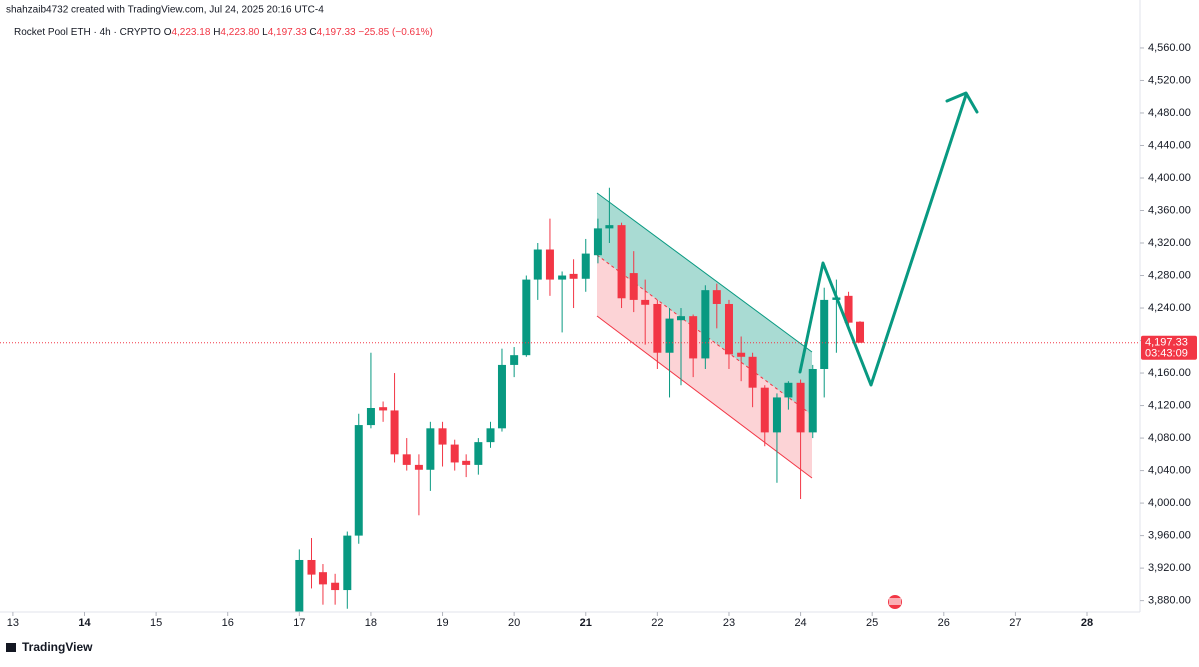 The height and width of the screenshot is (667, 1199). What do you see at coordinates (395, 32) in the screenshot?
I see `legend-change: −25.85 (−0.61%)` at bounding box center [395, 32].